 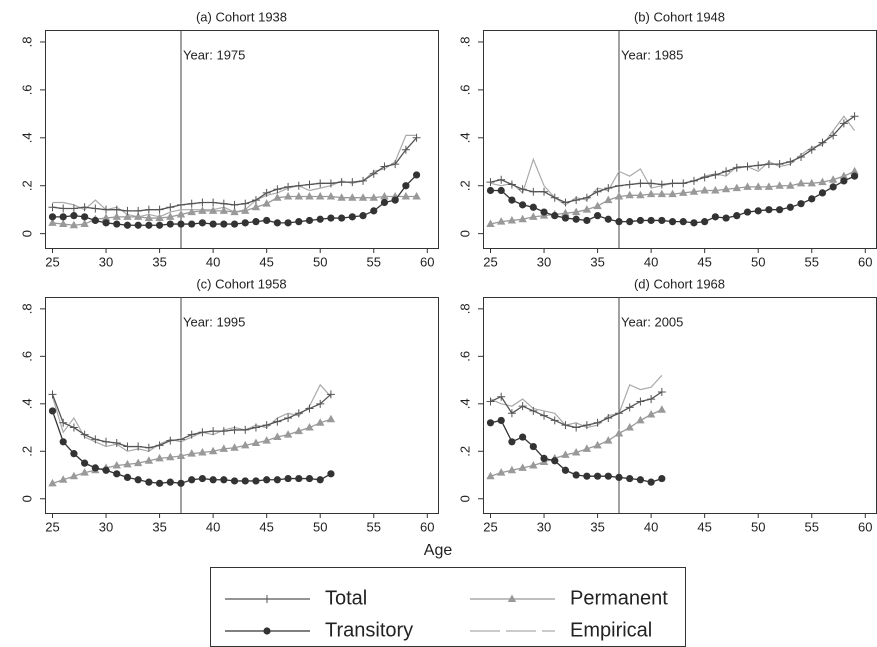 What do you see at coordinates (26, 89) in the screenshot?
I see `y-tick-label: .6` at bounding box center [26, 89].